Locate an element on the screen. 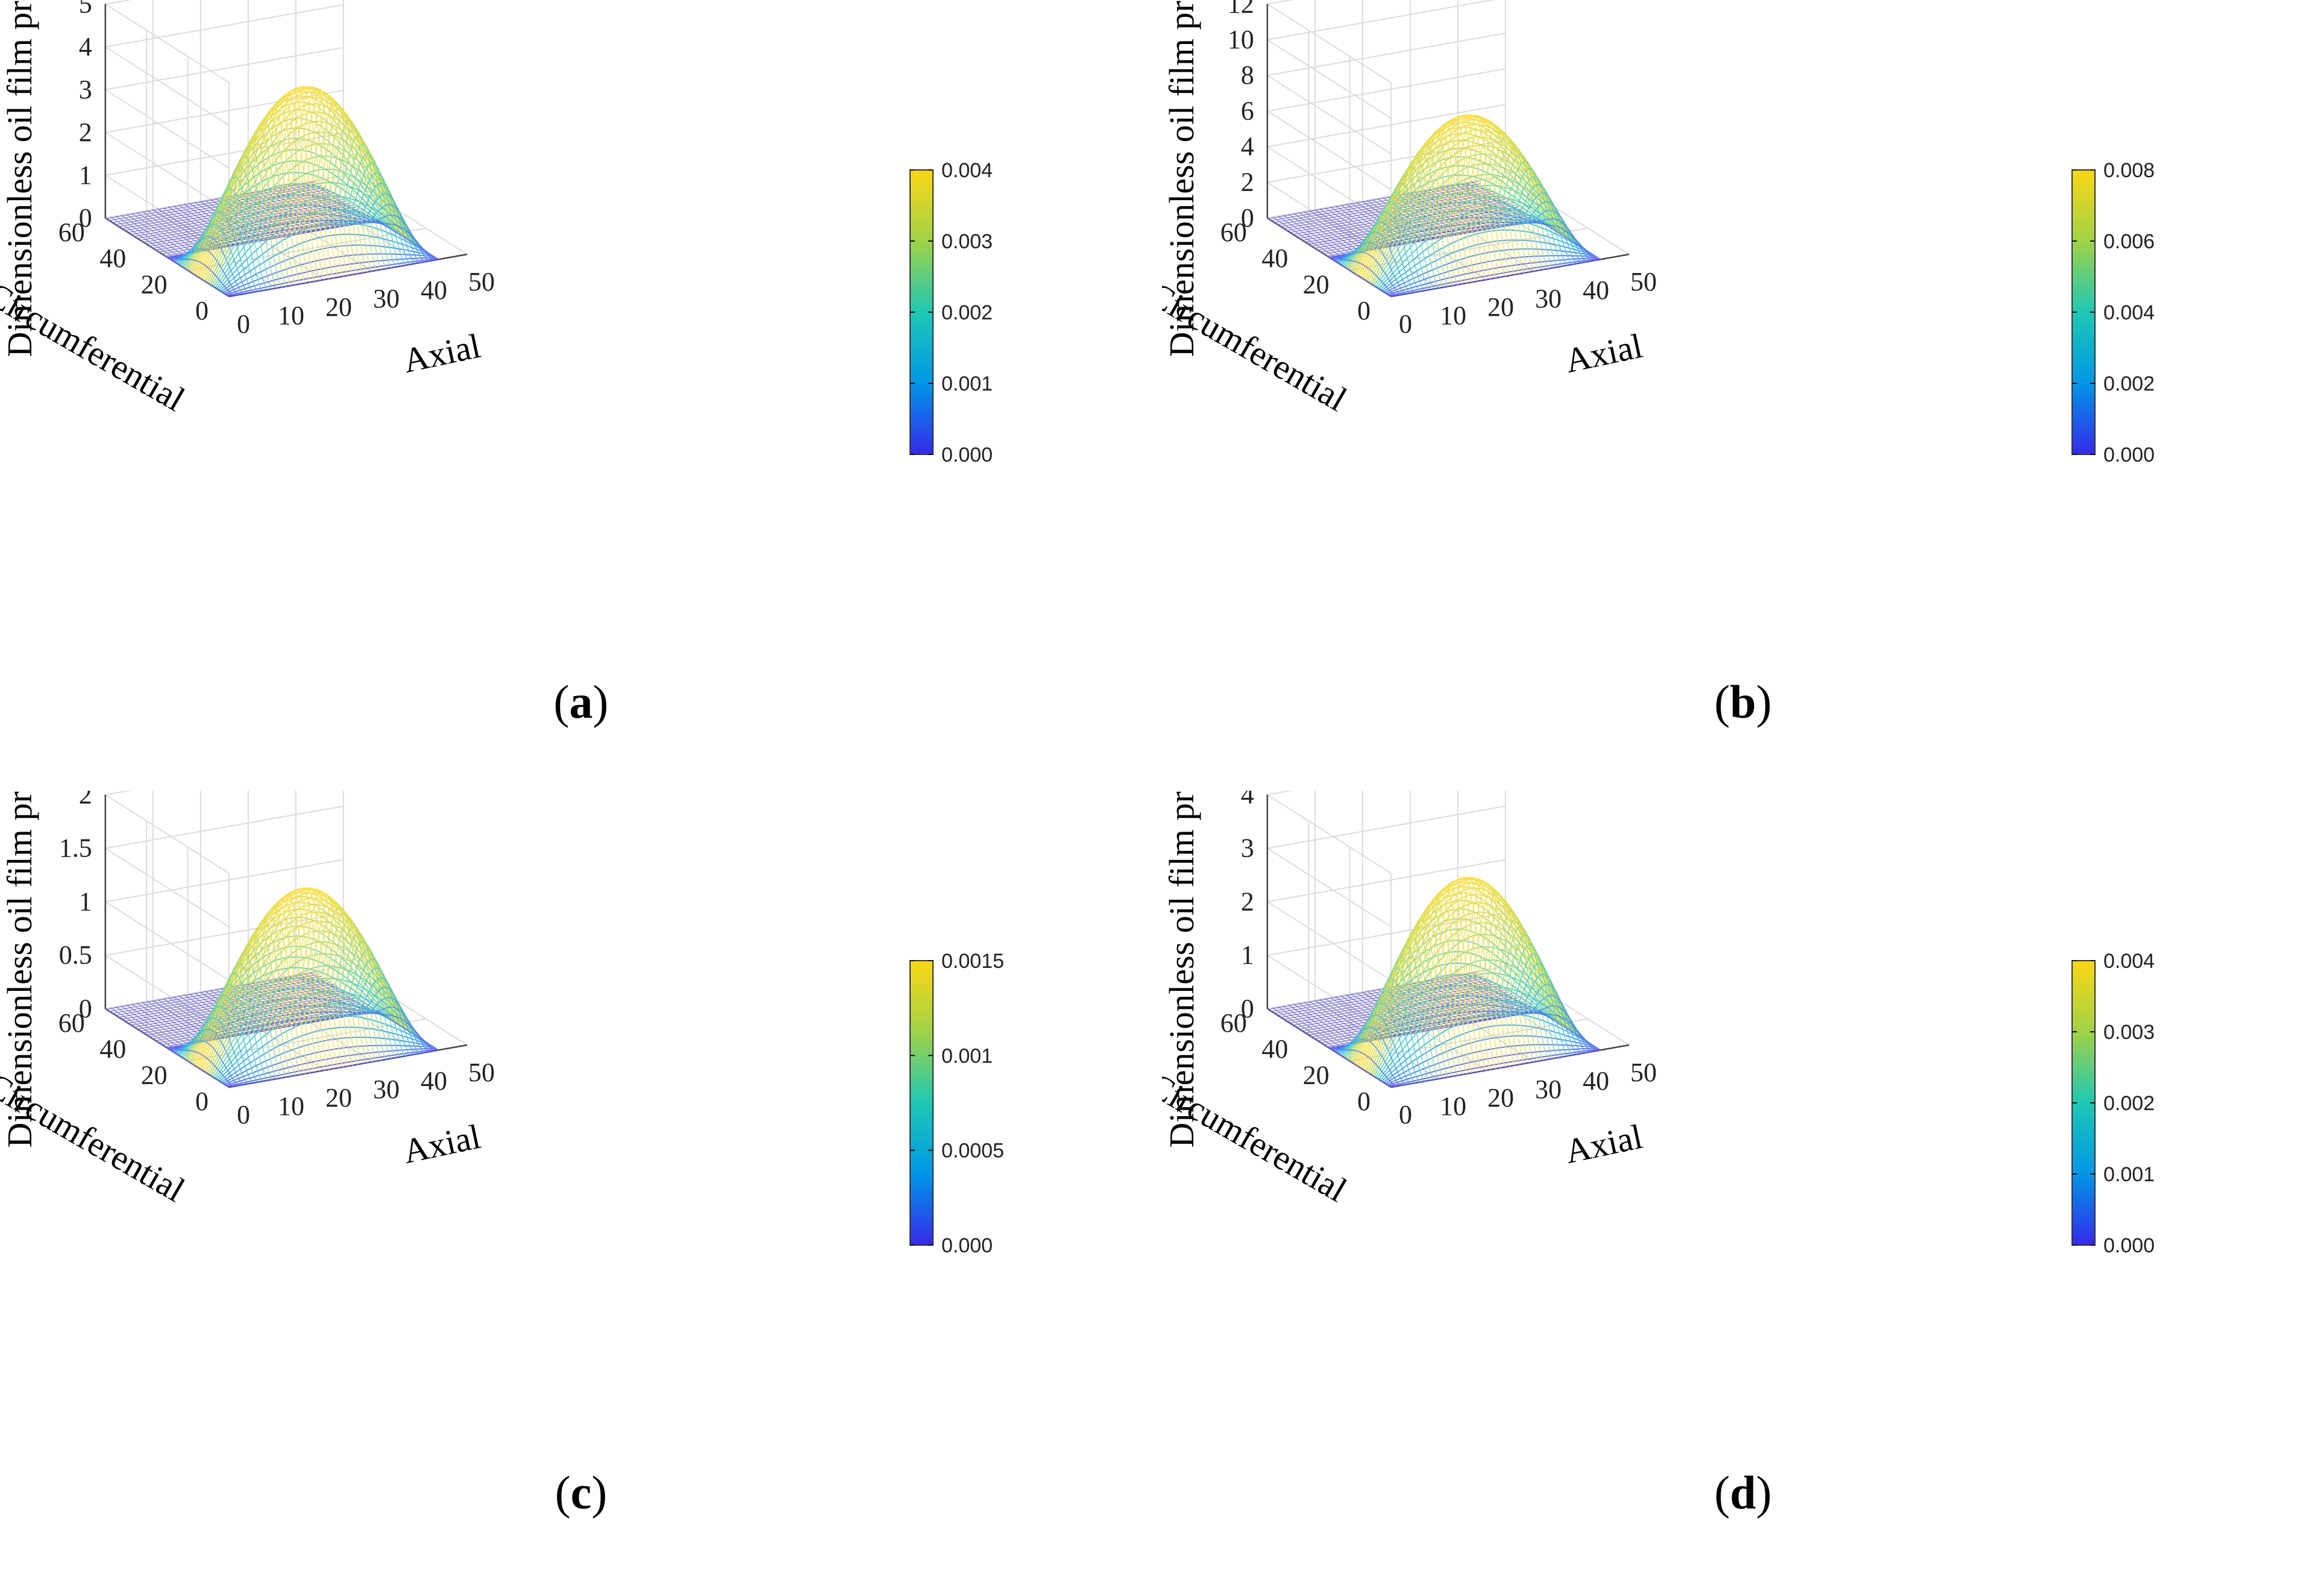 Image resolution: width=2324 pixels, height=1582 pixels. surface-mesh-b is located at coordinates (1434, 205).